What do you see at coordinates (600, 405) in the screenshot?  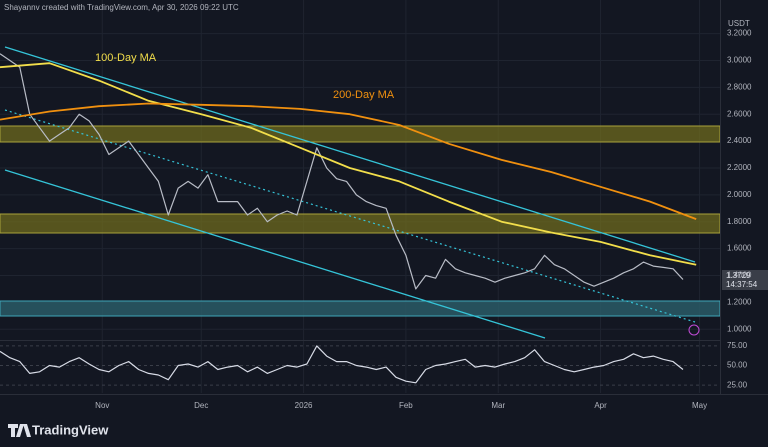 I see `x-tick-label: Apr` at bounding box center [600, 405].